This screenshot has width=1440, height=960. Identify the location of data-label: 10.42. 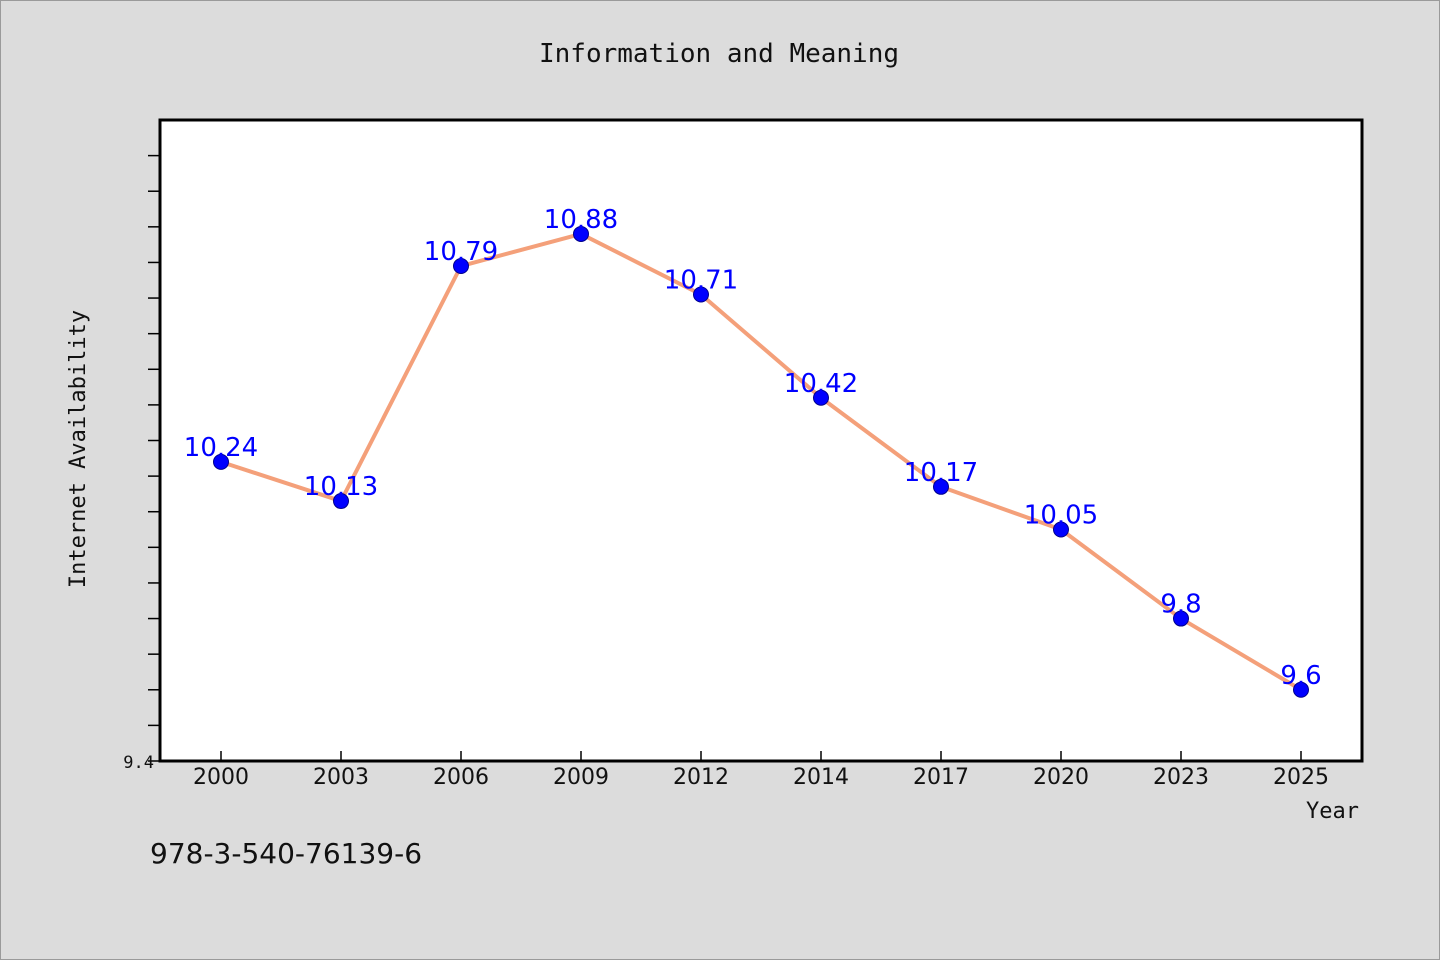
(821, 384).